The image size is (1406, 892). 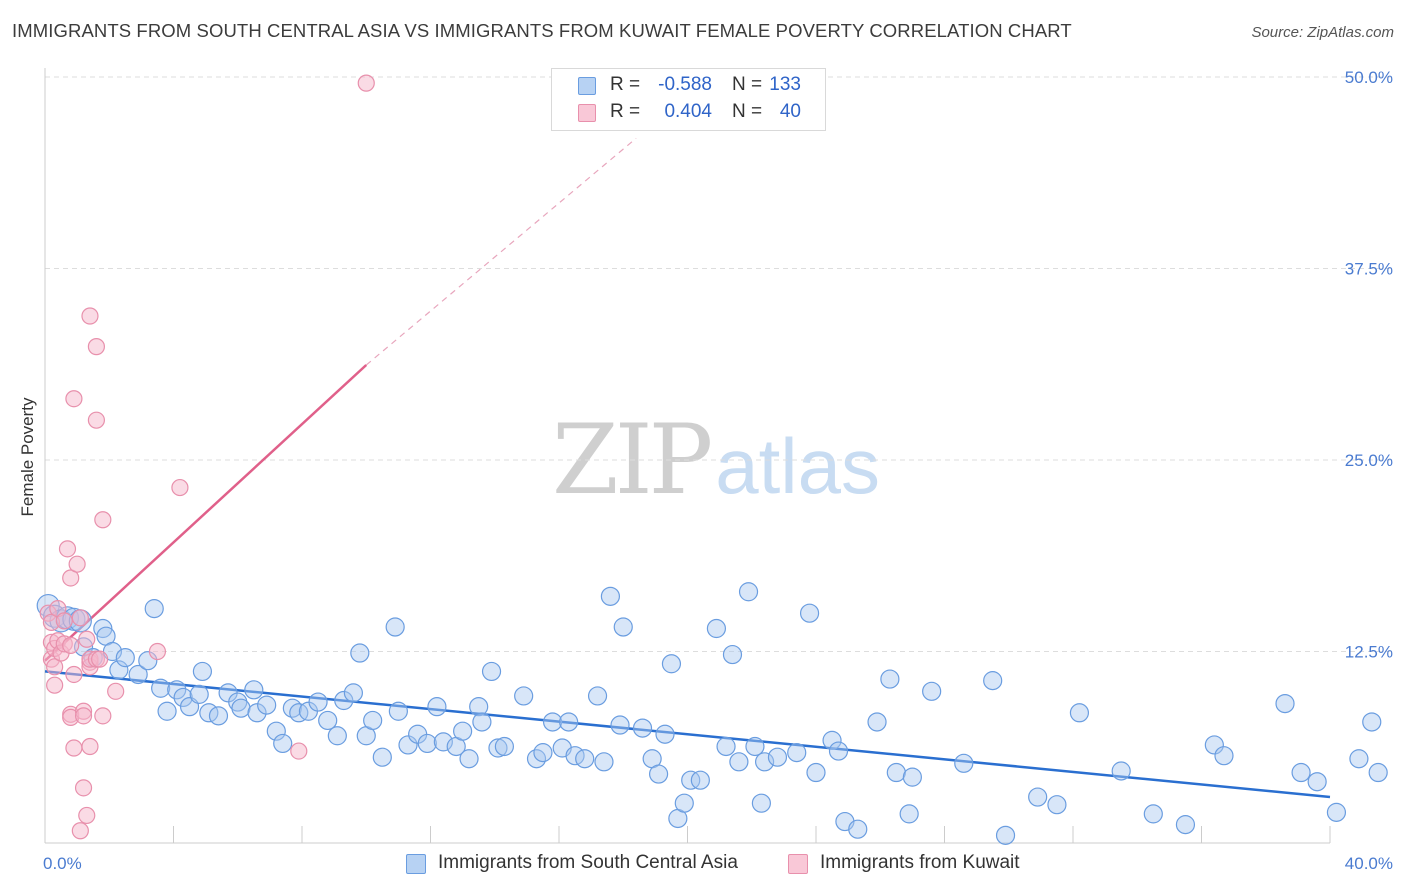 I want to click on x-tick-label: 0.0%, so click(x=62, y=863).